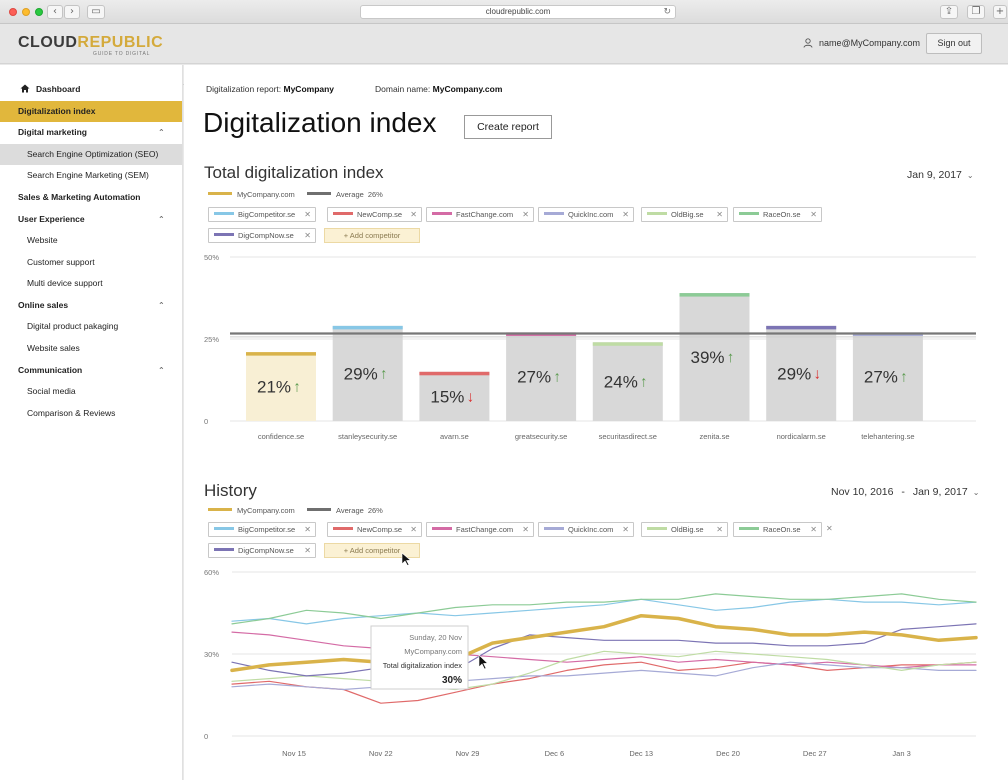  Describe the element at coordinates (627, 381) in the screenshot. I see `bar-securitasdirect.se: 24% ↑` at that location.